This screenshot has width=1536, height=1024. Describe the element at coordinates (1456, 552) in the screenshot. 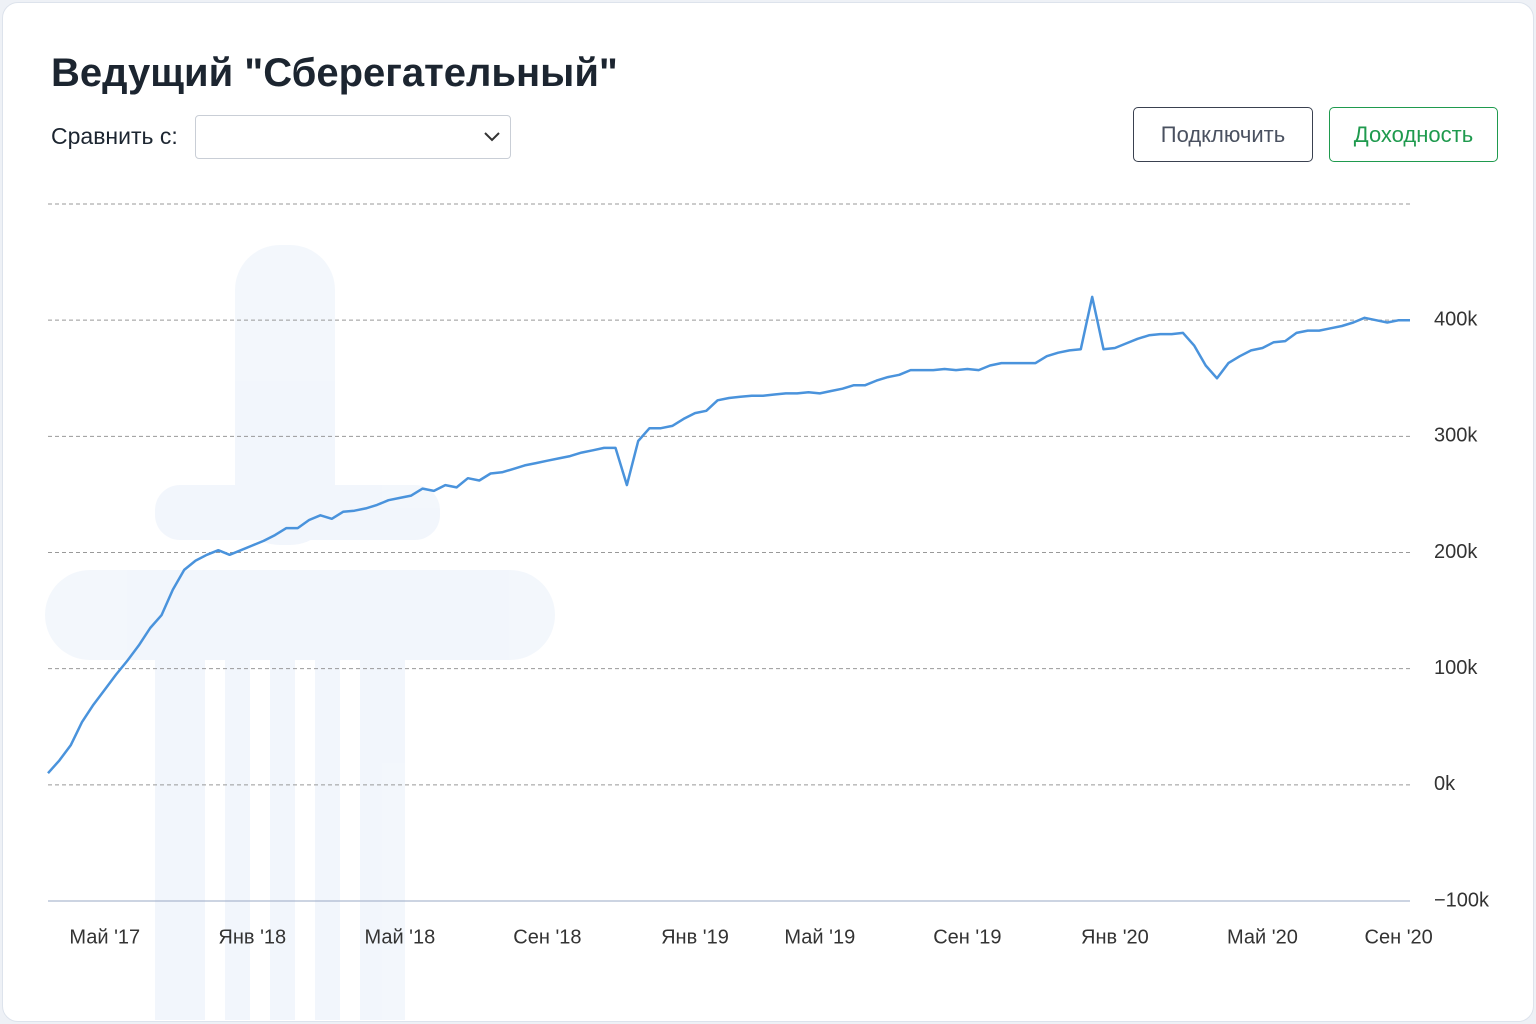

I see `y-tick-label: 200k` at that location.